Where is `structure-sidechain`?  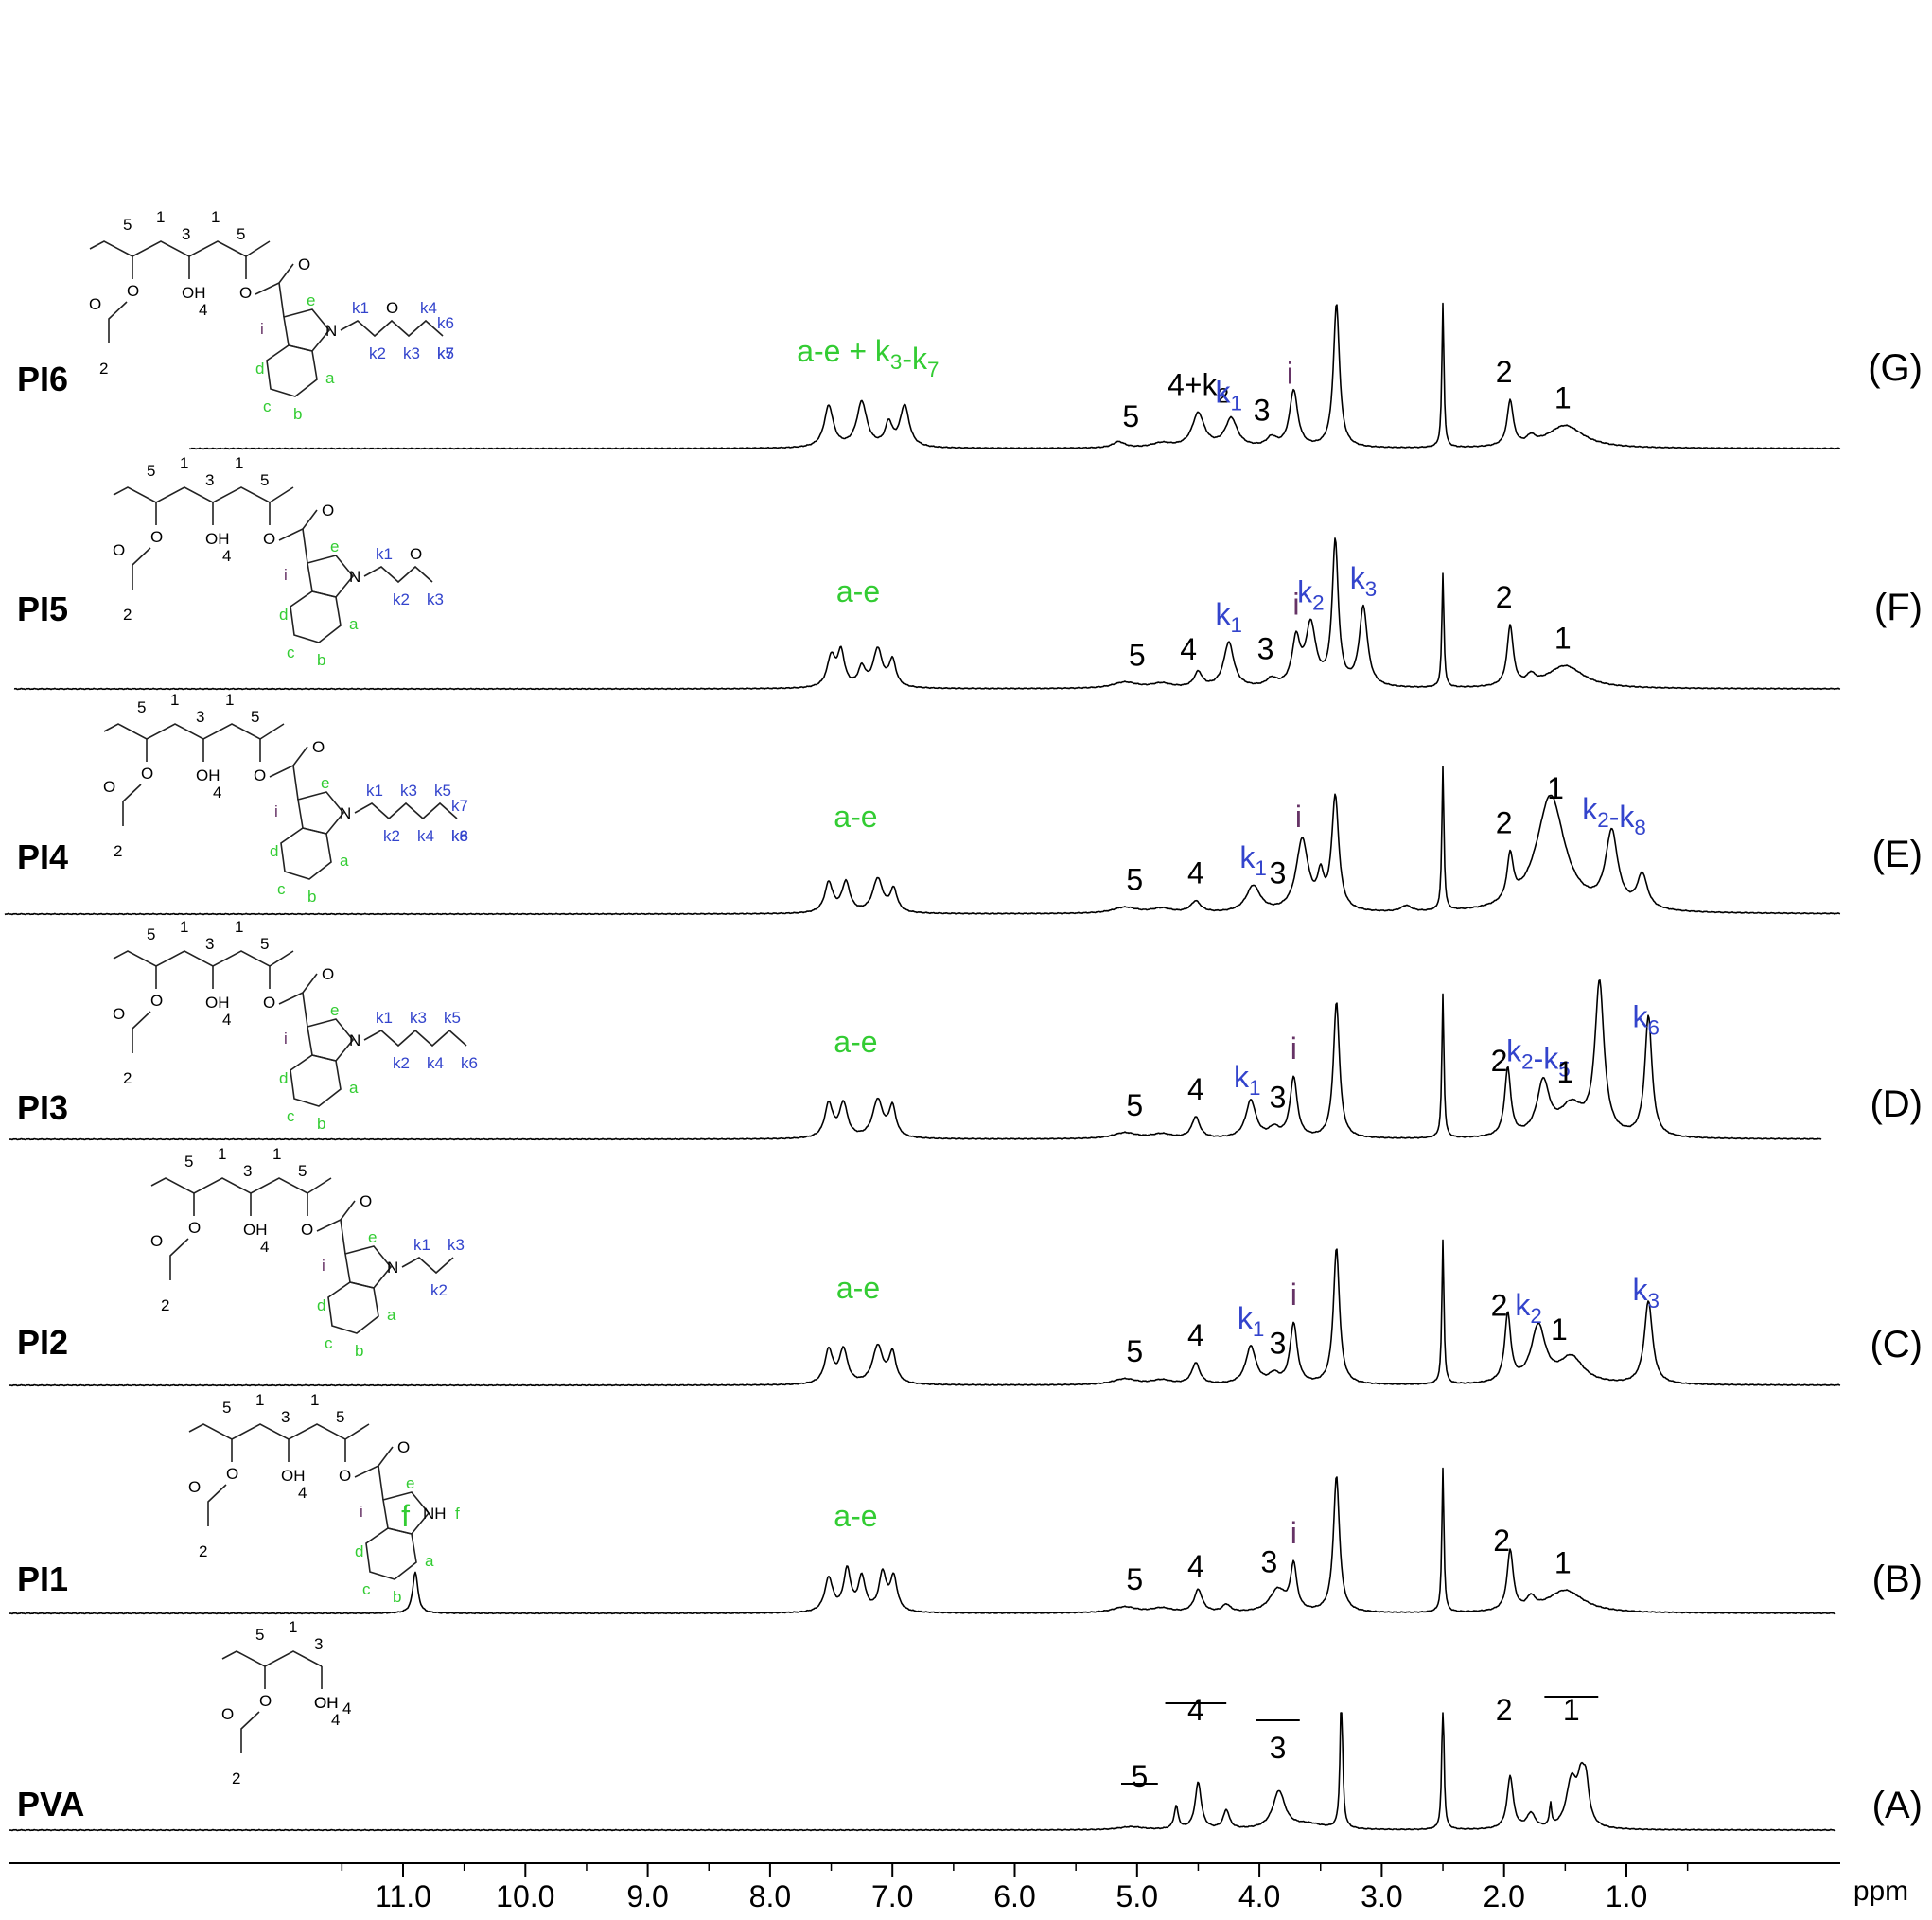
structure-sidechain is located at coordinates (406, 811).